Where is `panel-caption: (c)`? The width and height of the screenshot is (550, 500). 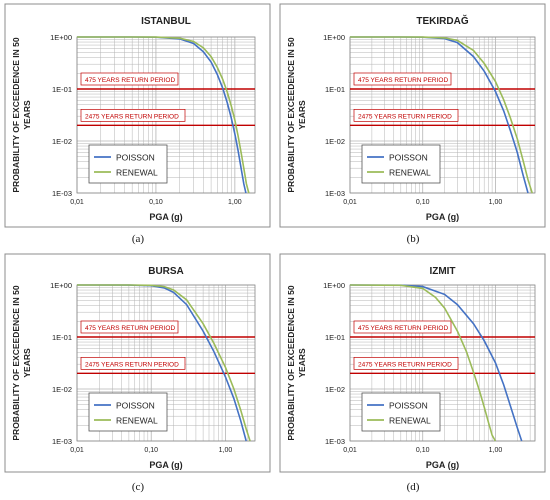
panel-caption: (c) is located at coordinates (138, 487).